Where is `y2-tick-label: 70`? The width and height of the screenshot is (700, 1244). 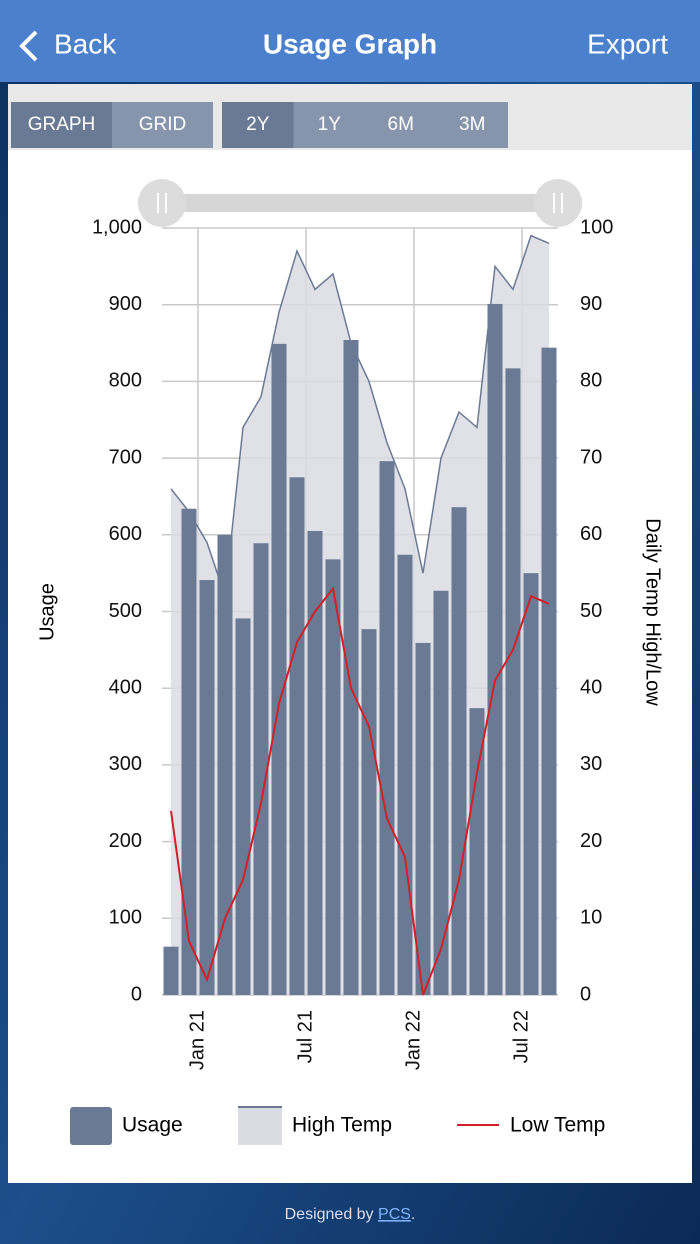 y2-tick-label: 70 is located at coordinates (591, 457).